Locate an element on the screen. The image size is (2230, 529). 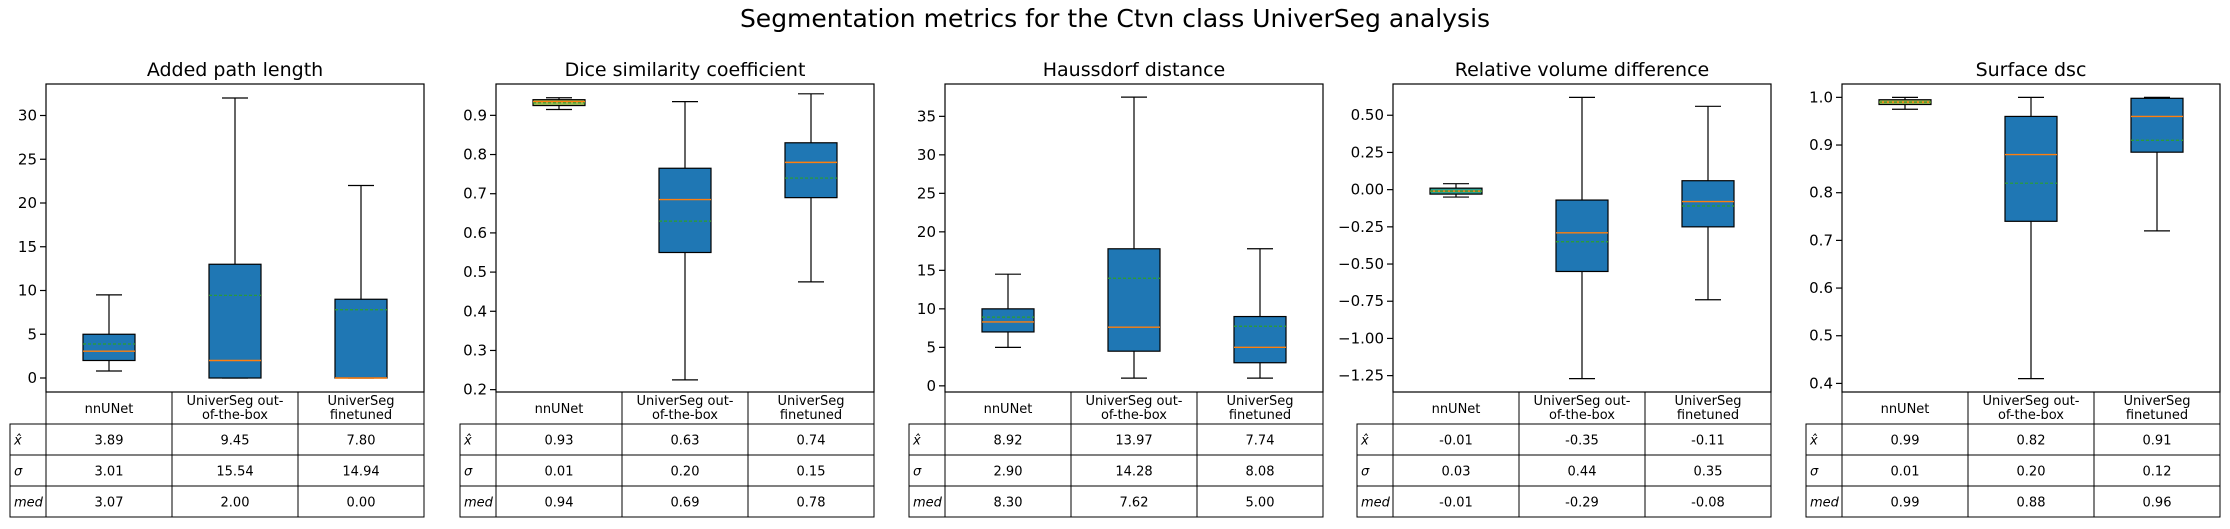
table-cell: 2.00 is located at coordinates (235, 503).